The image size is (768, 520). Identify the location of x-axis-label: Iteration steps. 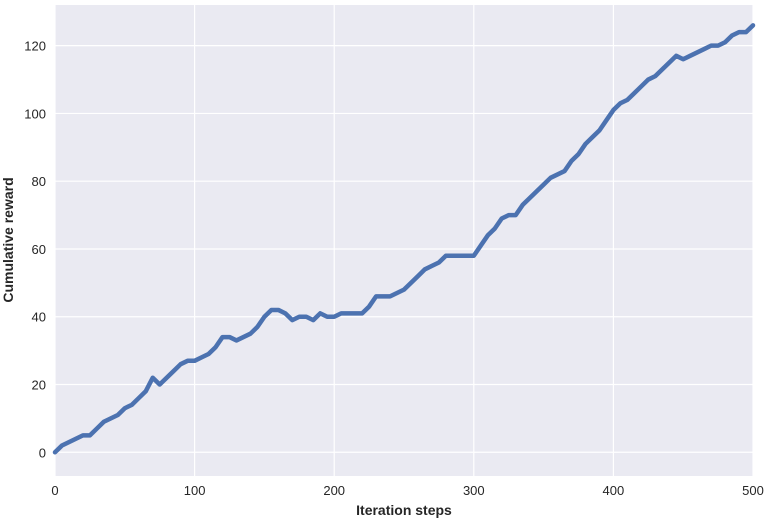
(404, 510).